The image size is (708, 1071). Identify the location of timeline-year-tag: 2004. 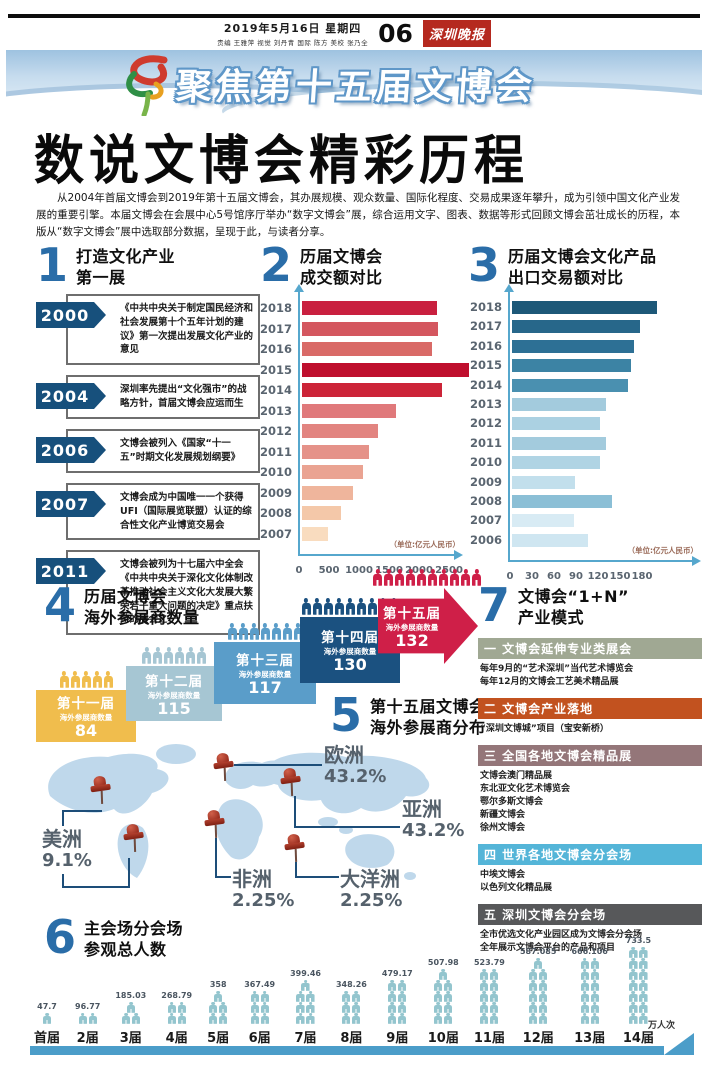
(71, 396).